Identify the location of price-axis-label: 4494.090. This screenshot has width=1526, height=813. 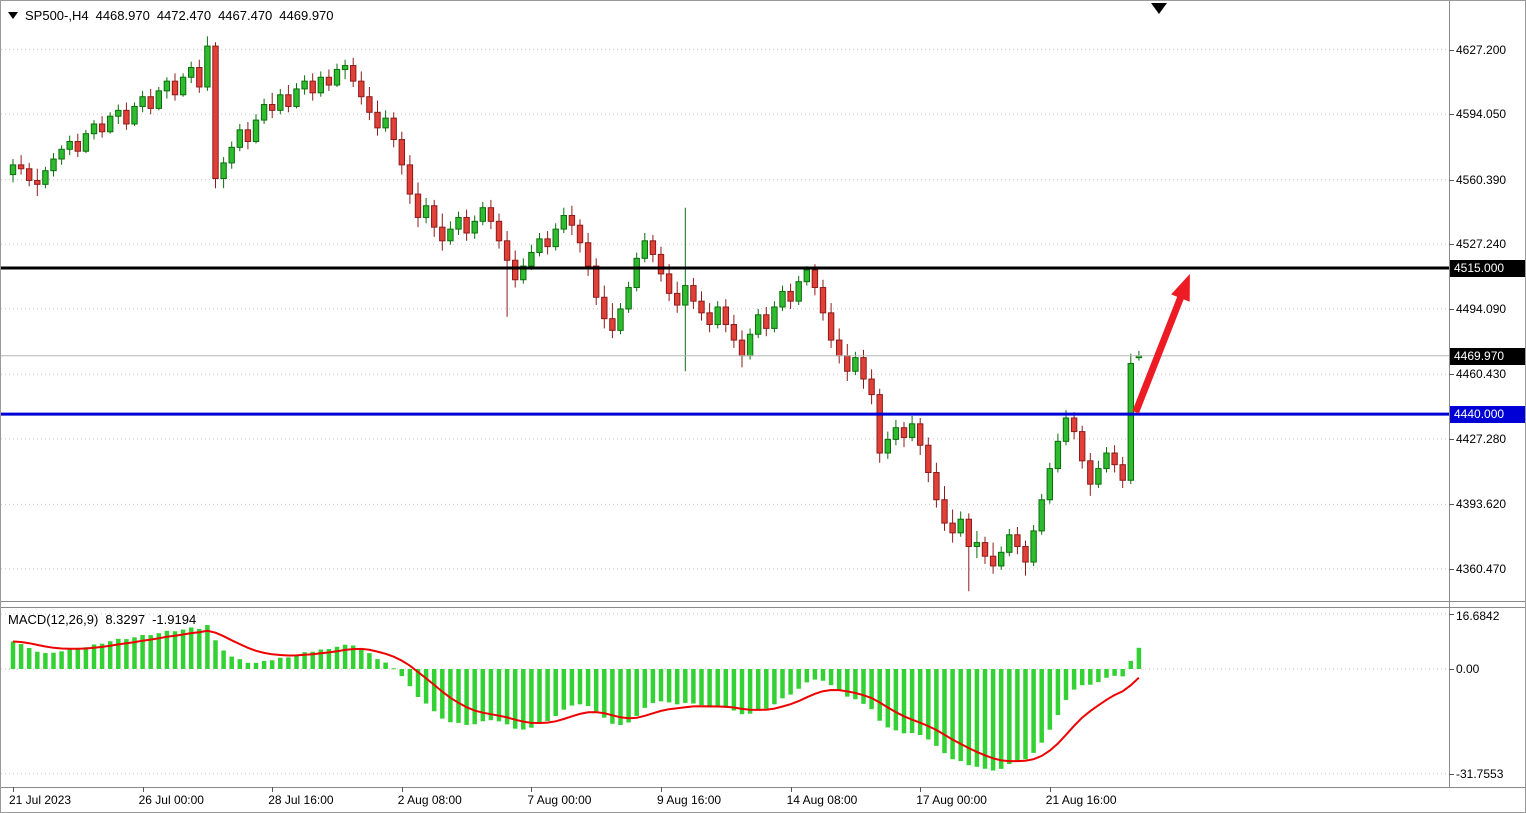
(1481, 308).